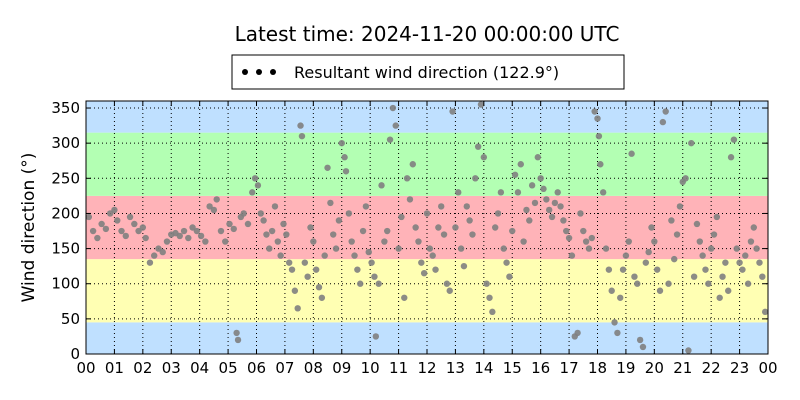 The height and width of the screenshot is (400, 800). Describe the element at coordinates (256, 368) in the screenshot. I see `x-tick-label: 06` at that location.